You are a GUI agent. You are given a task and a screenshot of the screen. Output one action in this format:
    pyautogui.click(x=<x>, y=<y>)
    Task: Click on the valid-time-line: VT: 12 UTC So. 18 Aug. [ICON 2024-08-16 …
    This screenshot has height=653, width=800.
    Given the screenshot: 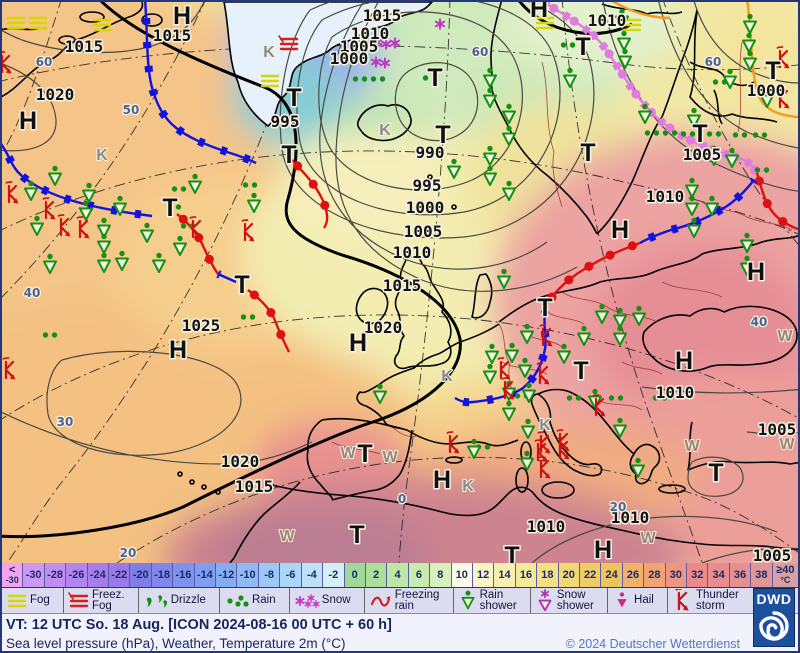 What is the action you would take?
    pyautogui.click(x=400, y=624)
    